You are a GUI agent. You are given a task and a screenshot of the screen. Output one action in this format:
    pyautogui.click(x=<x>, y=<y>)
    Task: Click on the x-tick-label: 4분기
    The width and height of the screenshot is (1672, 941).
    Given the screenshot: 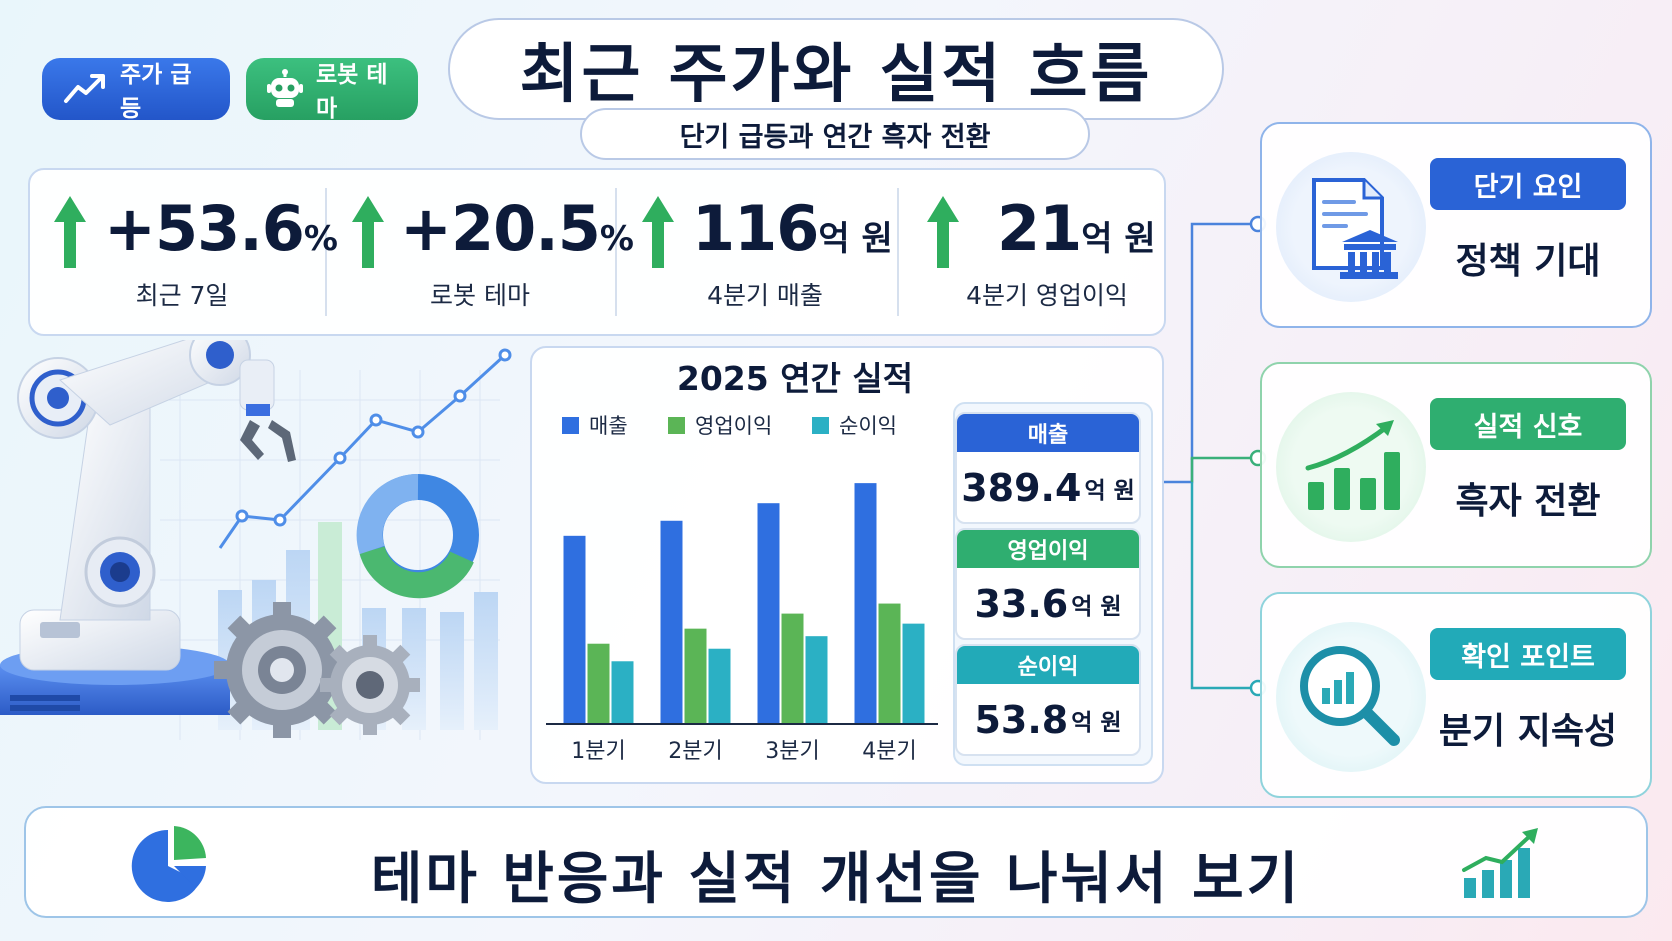 What is the action you would take?
    pyautogui.click(x=889, y=751)
    